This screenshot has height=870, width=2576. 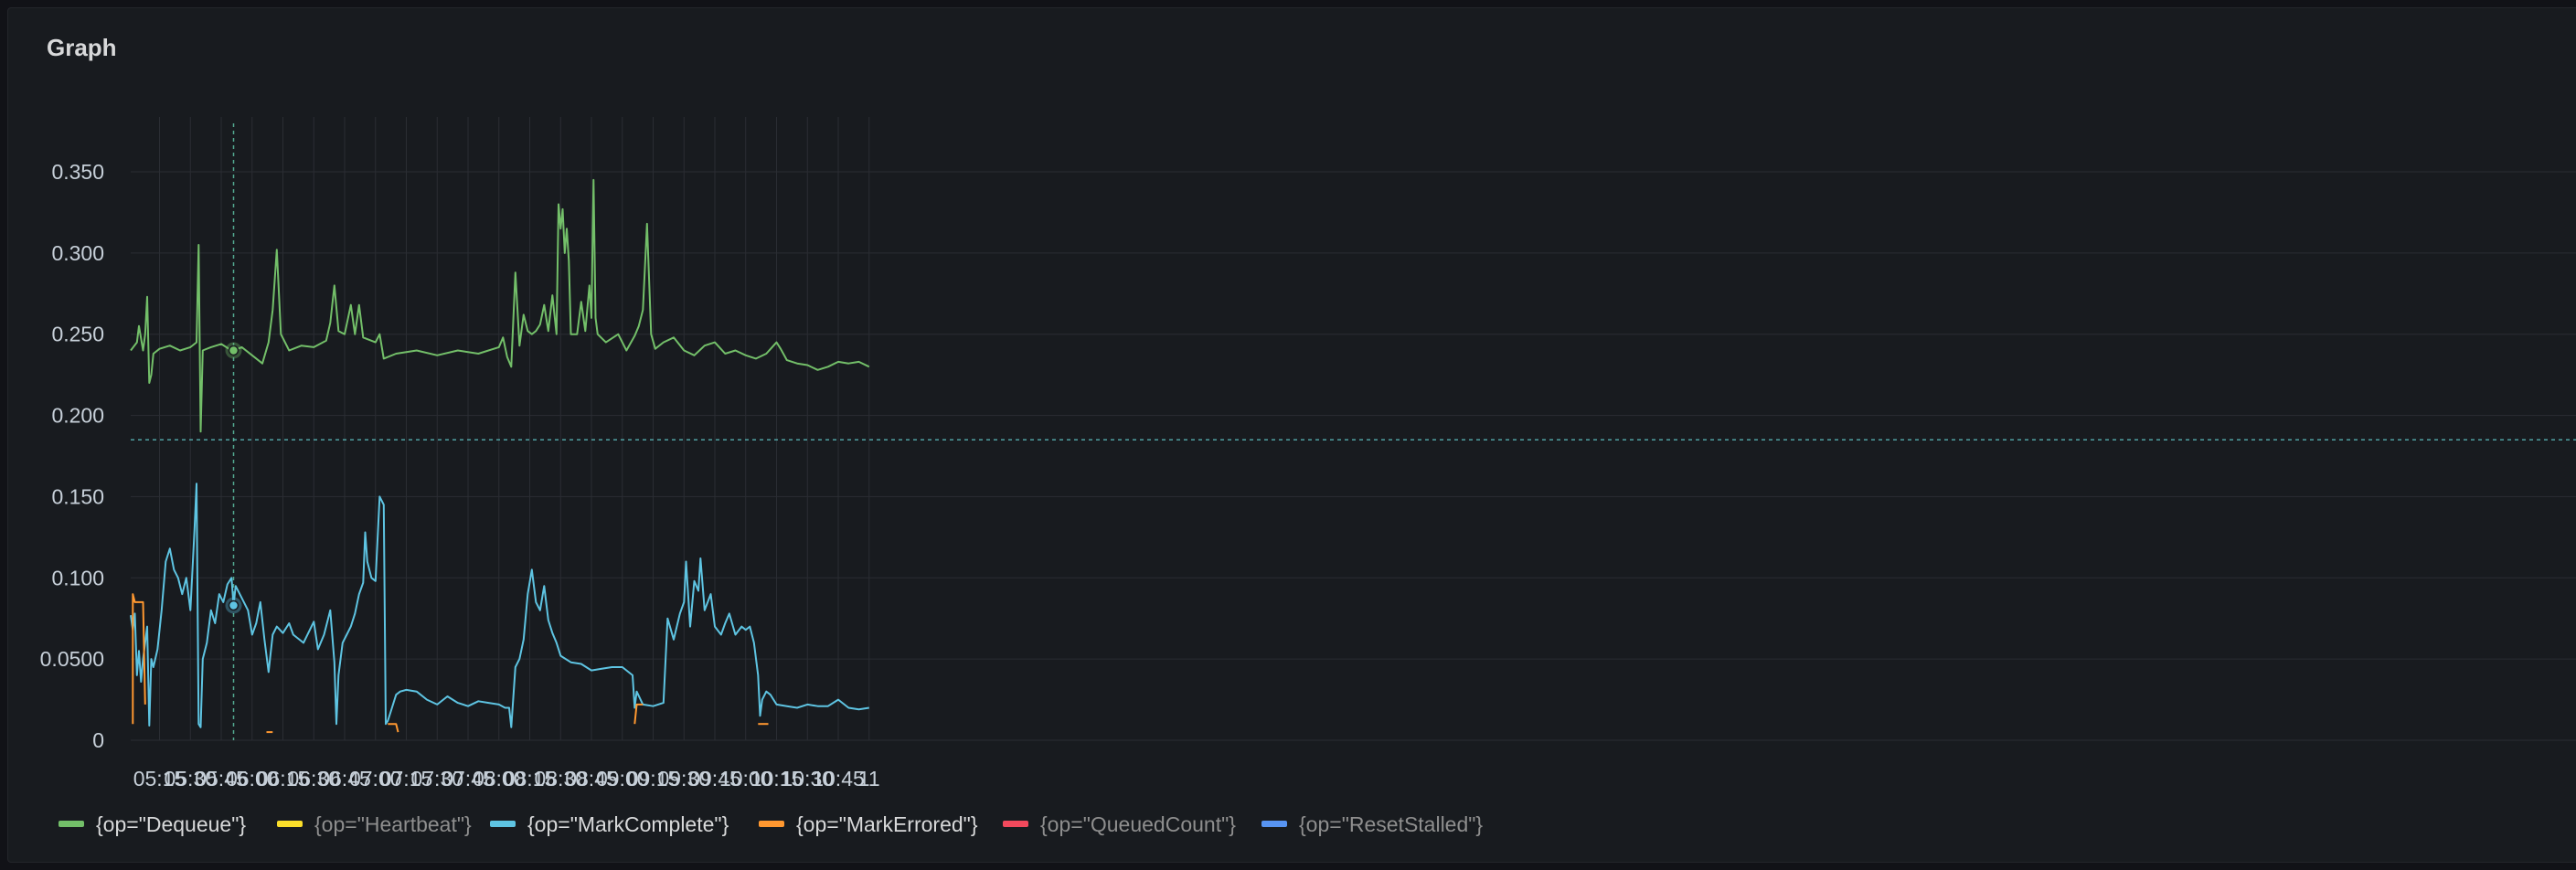 I want to click on series-line-dequeue, so click(x=500, y=305).